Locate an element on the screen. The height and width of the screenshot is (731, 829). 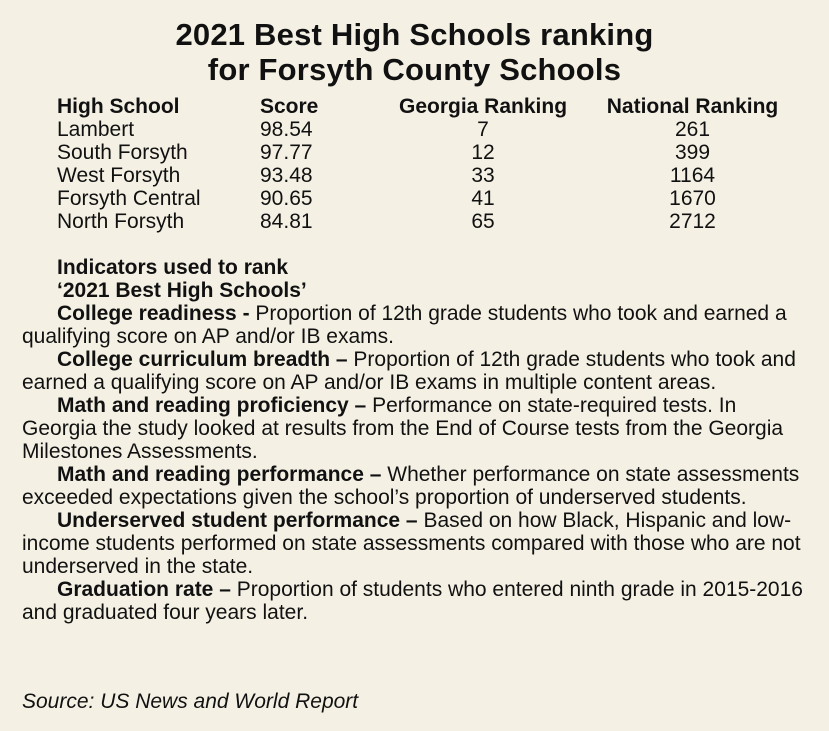
cell-school: North Forsyth is located at coordinates (121, 221).